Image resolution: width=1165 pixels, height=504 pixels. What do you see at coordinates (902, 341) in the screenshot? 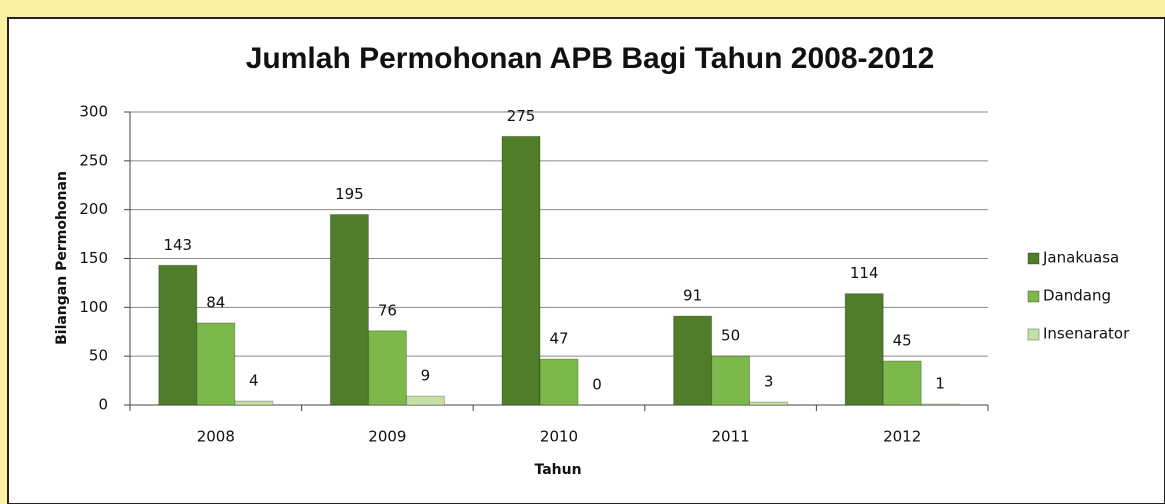
I see `data-label: 45` at bounding box center [902, 341].